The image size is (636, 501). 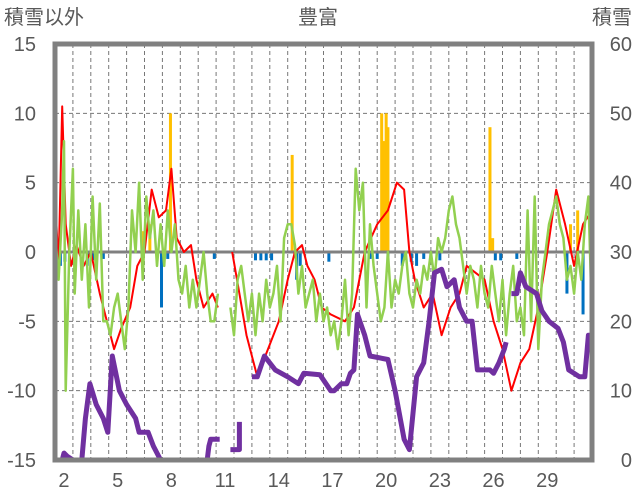 What do you see at coordinates (332, 481) in the screenshot?
I see `x-tick-label: 17` at bounding box center [332, 481].